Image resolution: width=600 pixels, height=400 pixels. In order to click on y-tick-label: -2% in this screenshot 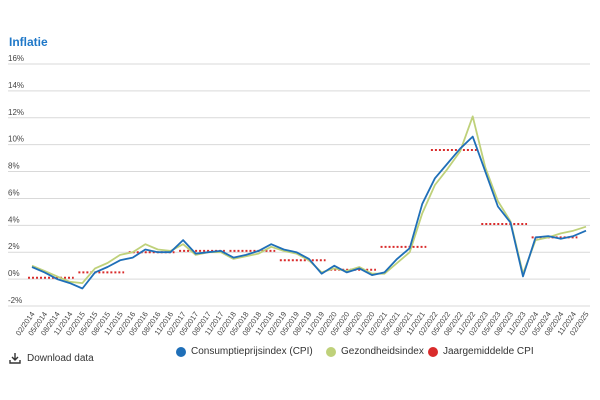, I will do `click(15, 300)`.